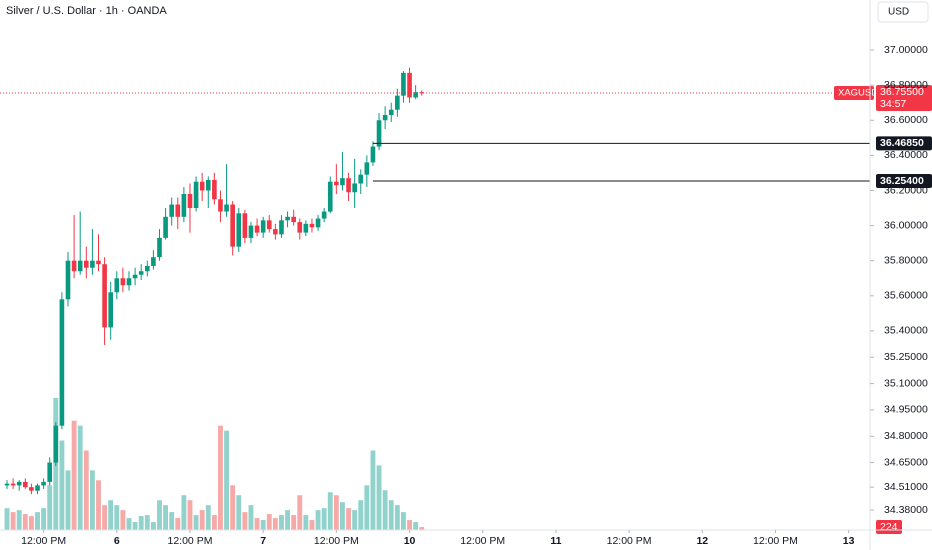  I want to click on y-tick-label: 35.10000, so click(906, 383).